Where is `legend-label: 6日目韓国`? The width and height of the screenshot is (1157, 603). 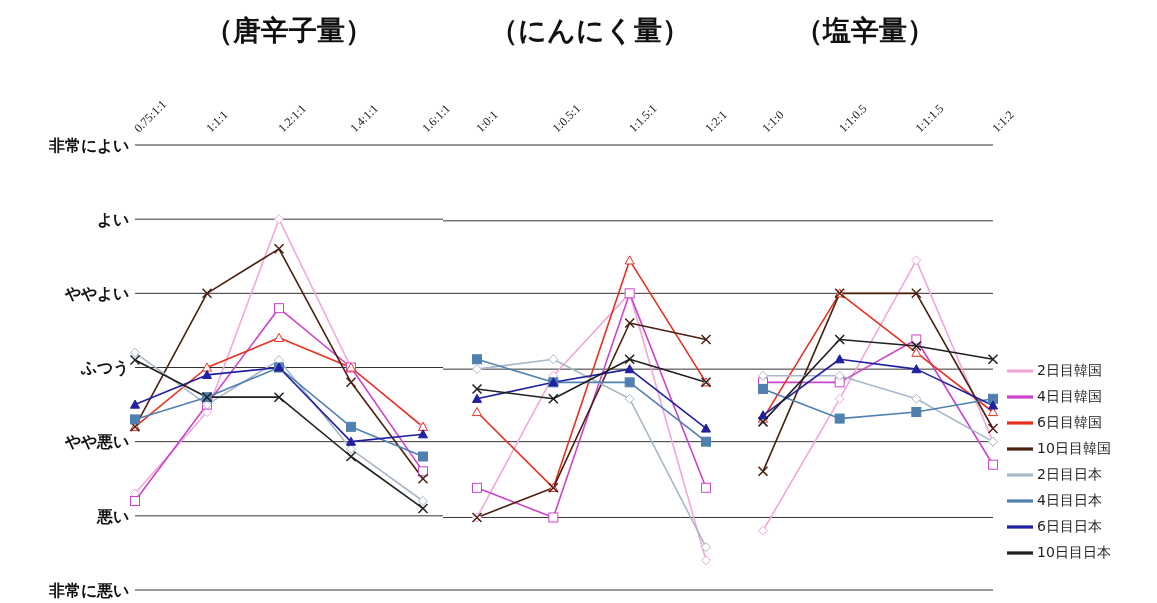 legend-label: 6日目韓国 is located at coordinates (1069, 421).